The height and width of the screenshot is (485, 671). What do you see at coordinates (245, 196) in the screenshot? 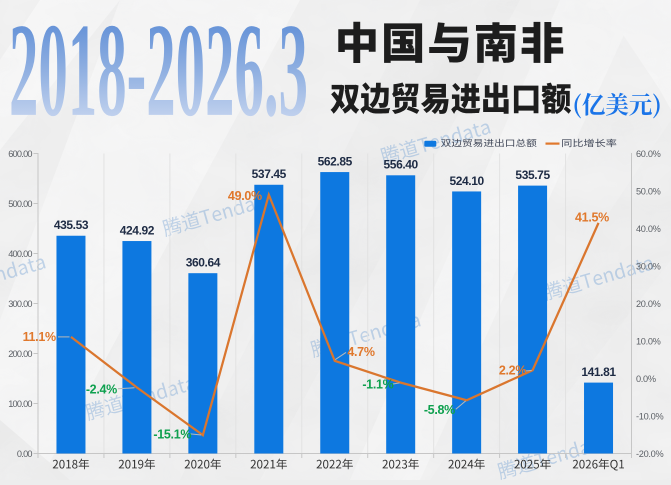
I see `svg-text: 49.0%` at bounding box center [245, 196].